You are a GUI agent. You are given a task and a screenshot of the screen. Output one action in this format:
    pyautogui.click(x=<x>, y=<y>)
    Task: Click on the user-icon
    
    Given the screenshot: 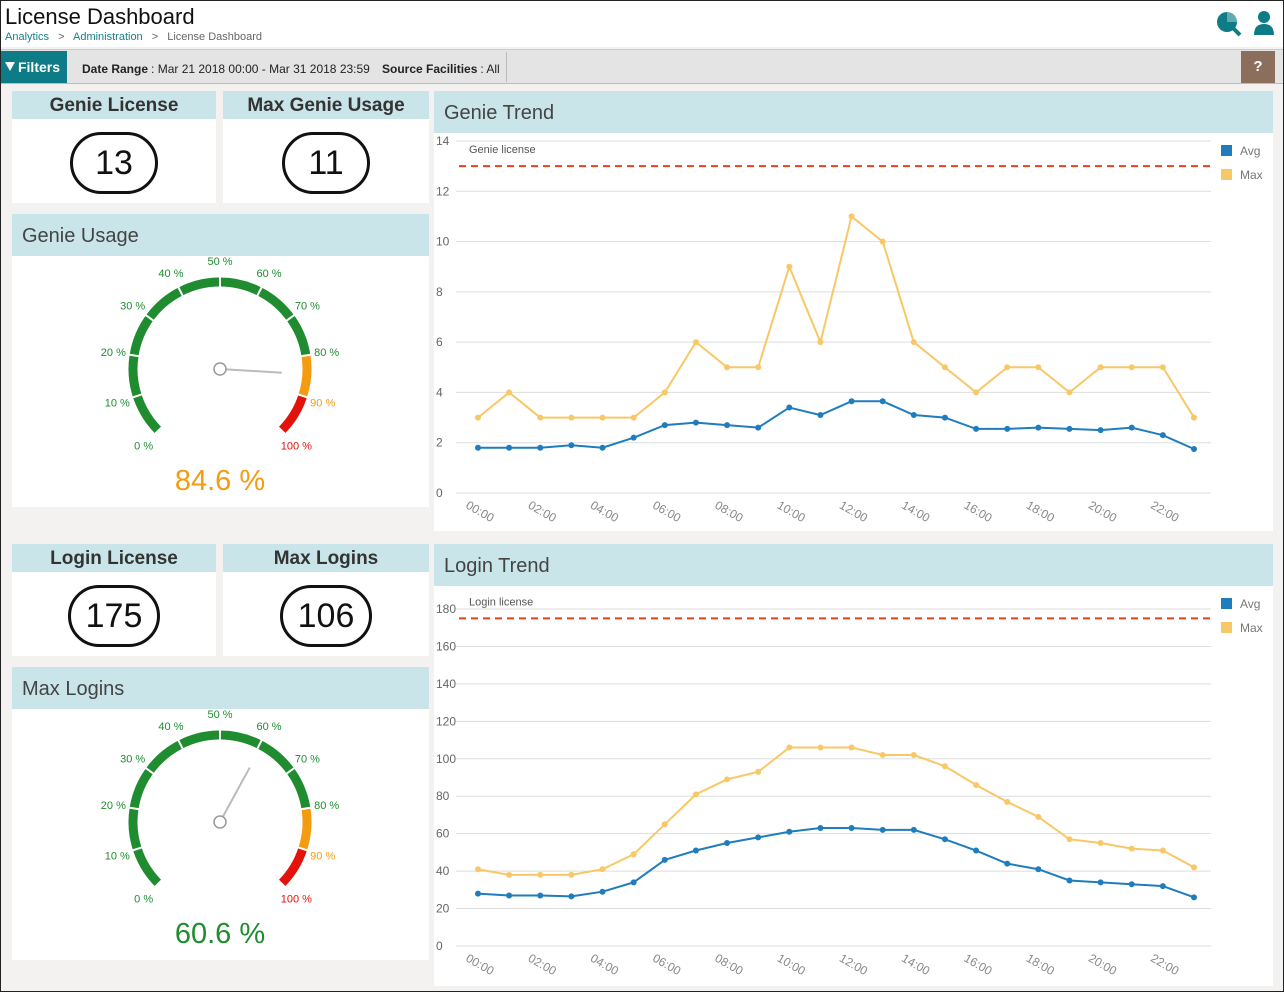 What is the action you would take?
    pyautogui.click(x=1264, y=23)
    